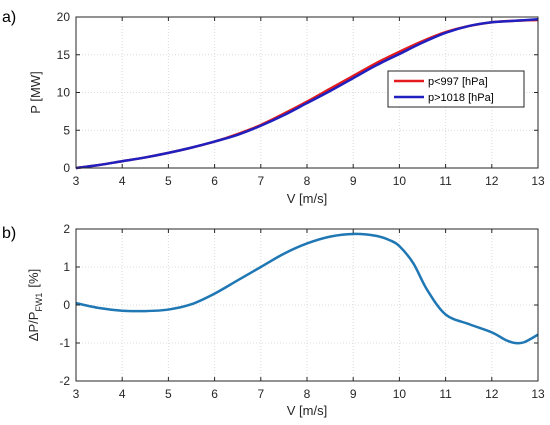 This screenshot has width=550, height=425. I want to click on y-tick-label: 1, so click(66, 267).